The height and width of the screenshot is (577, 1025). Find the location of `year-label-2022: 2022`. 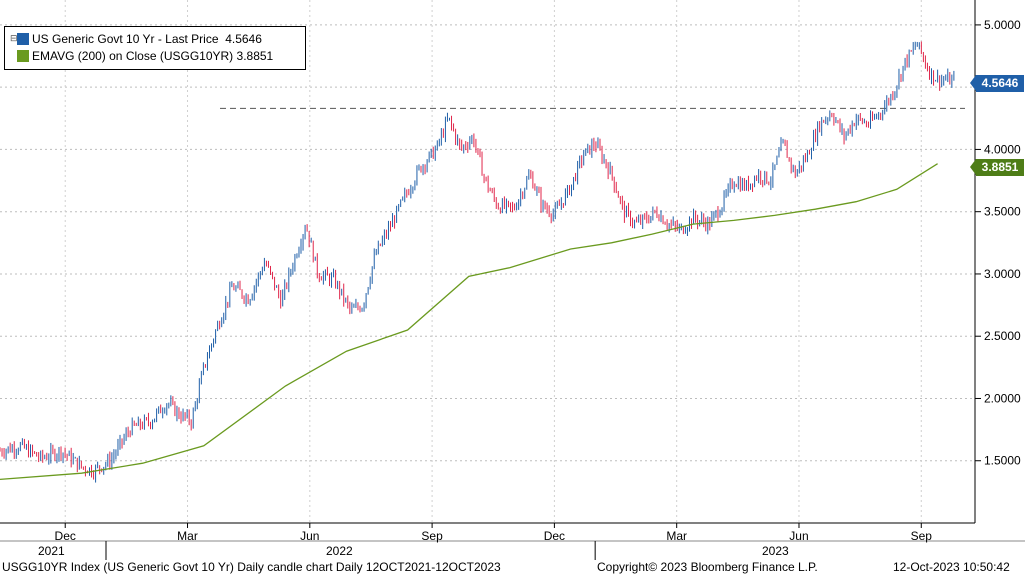

year-label-2022: 2022 is located at coordinates (339, 551).